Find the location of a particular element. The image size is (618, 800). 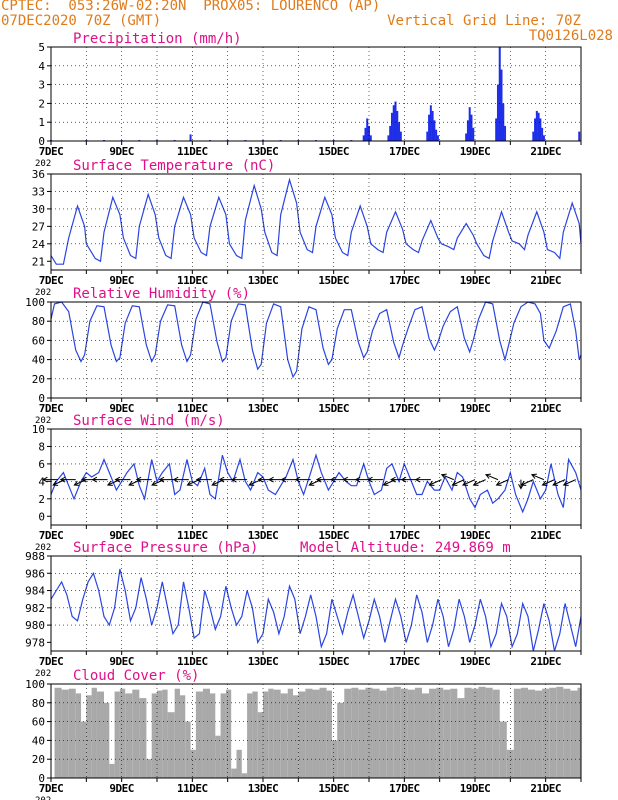

header-model-code: TQ0126L028 is located at coordinates (570, 36).